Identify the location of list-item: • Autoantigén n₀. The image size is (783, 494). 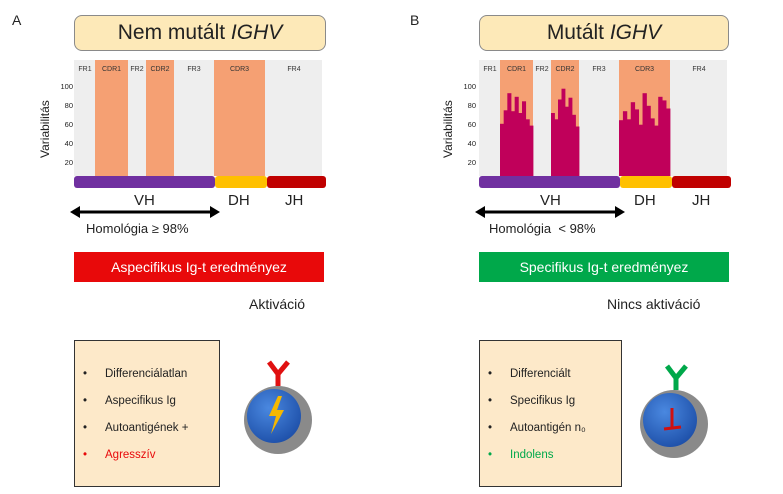
(537, 428).